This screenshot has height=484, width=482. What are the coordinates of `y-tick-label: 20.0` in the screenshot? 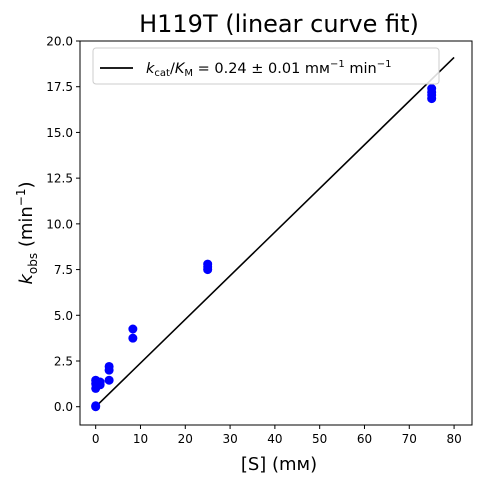 It's located at (59, 42).